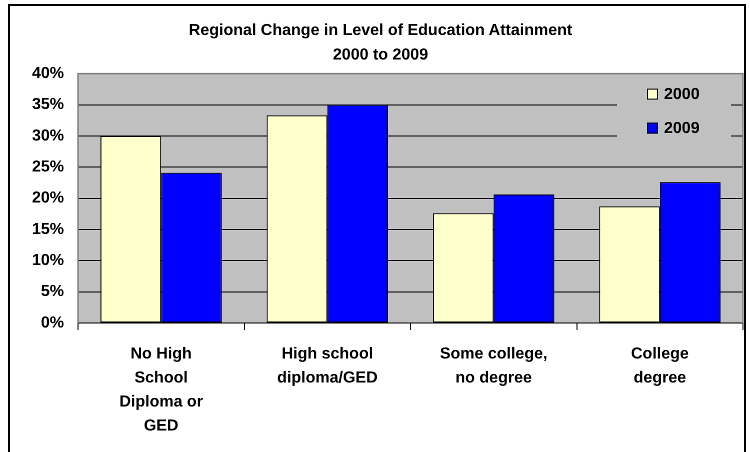 The width and height of the screenshot is (750, 452). Describe the element at coordinates (682, 95) in the screenshot. I see `legend-label: 2000` at that location.